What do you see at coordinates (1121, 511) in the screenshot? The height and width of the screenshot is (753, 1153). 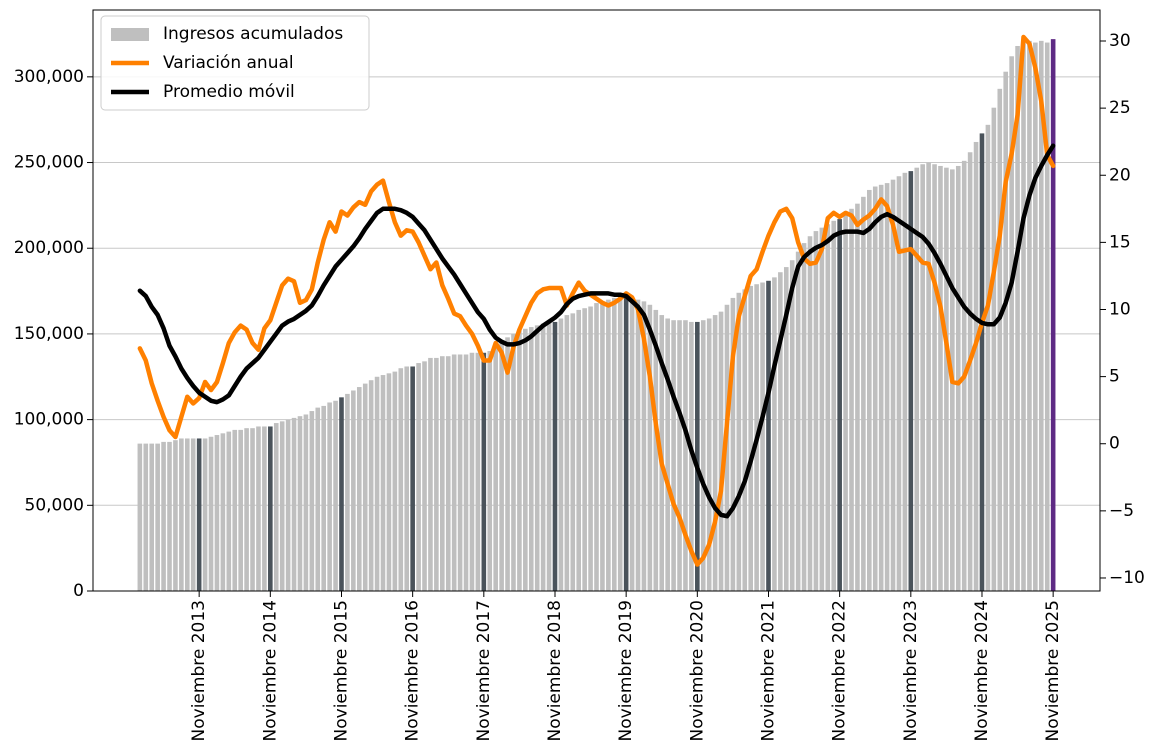 I see `y2-tick-label: −5` at bounding box center [1121, 511].